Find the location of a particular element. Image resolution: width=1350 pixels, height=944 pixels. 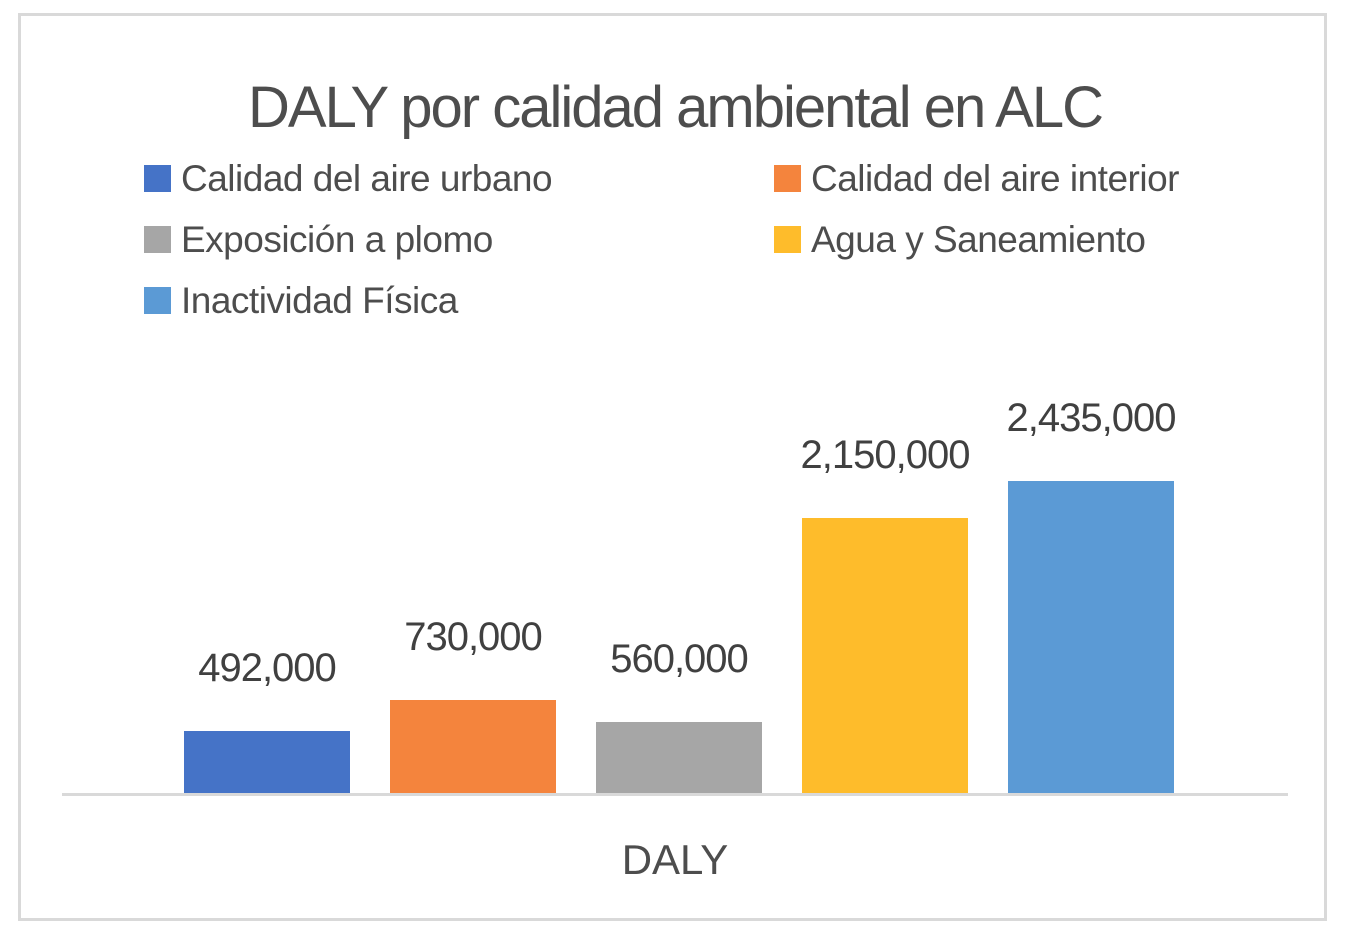

legend-item-agua-y-saneamiento: Agua y Saneamiento is located at coordinates (1062, 240).